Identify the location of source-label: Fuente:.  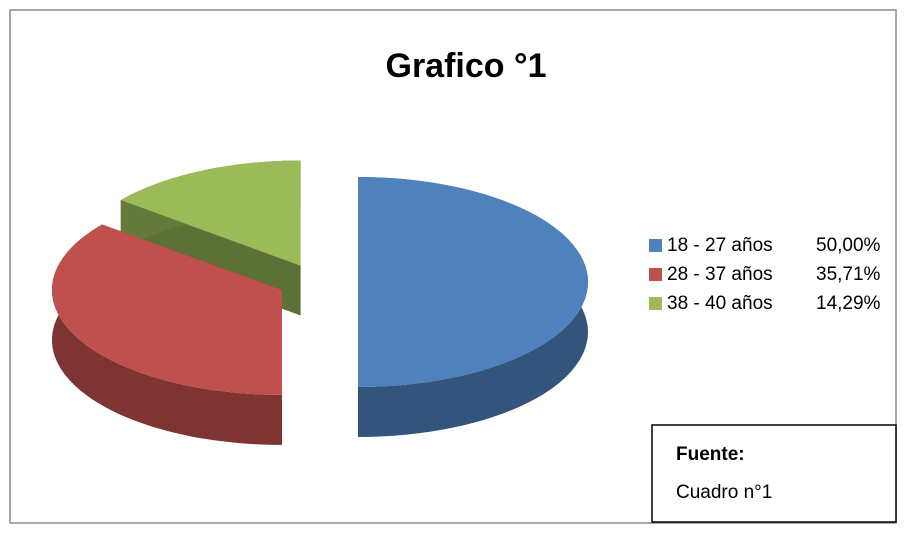
(710, 454).